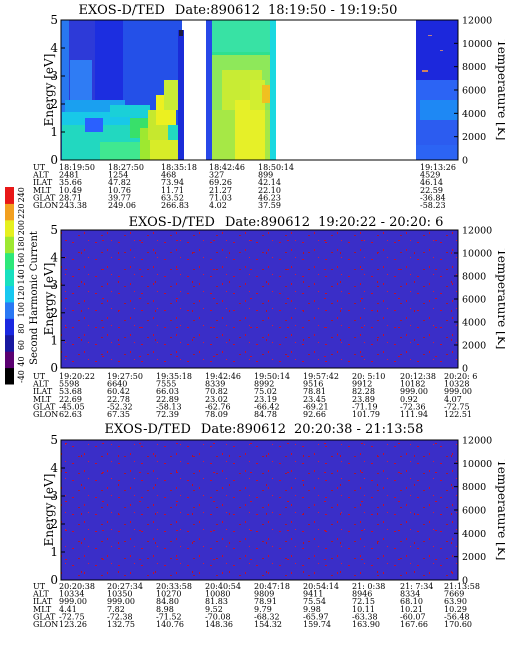 This screenshot has height=649, width=505. Describe the element at coordinates (458, 624) in the screenshot. I see `panel-3-table-cell: 170.60` at that location.